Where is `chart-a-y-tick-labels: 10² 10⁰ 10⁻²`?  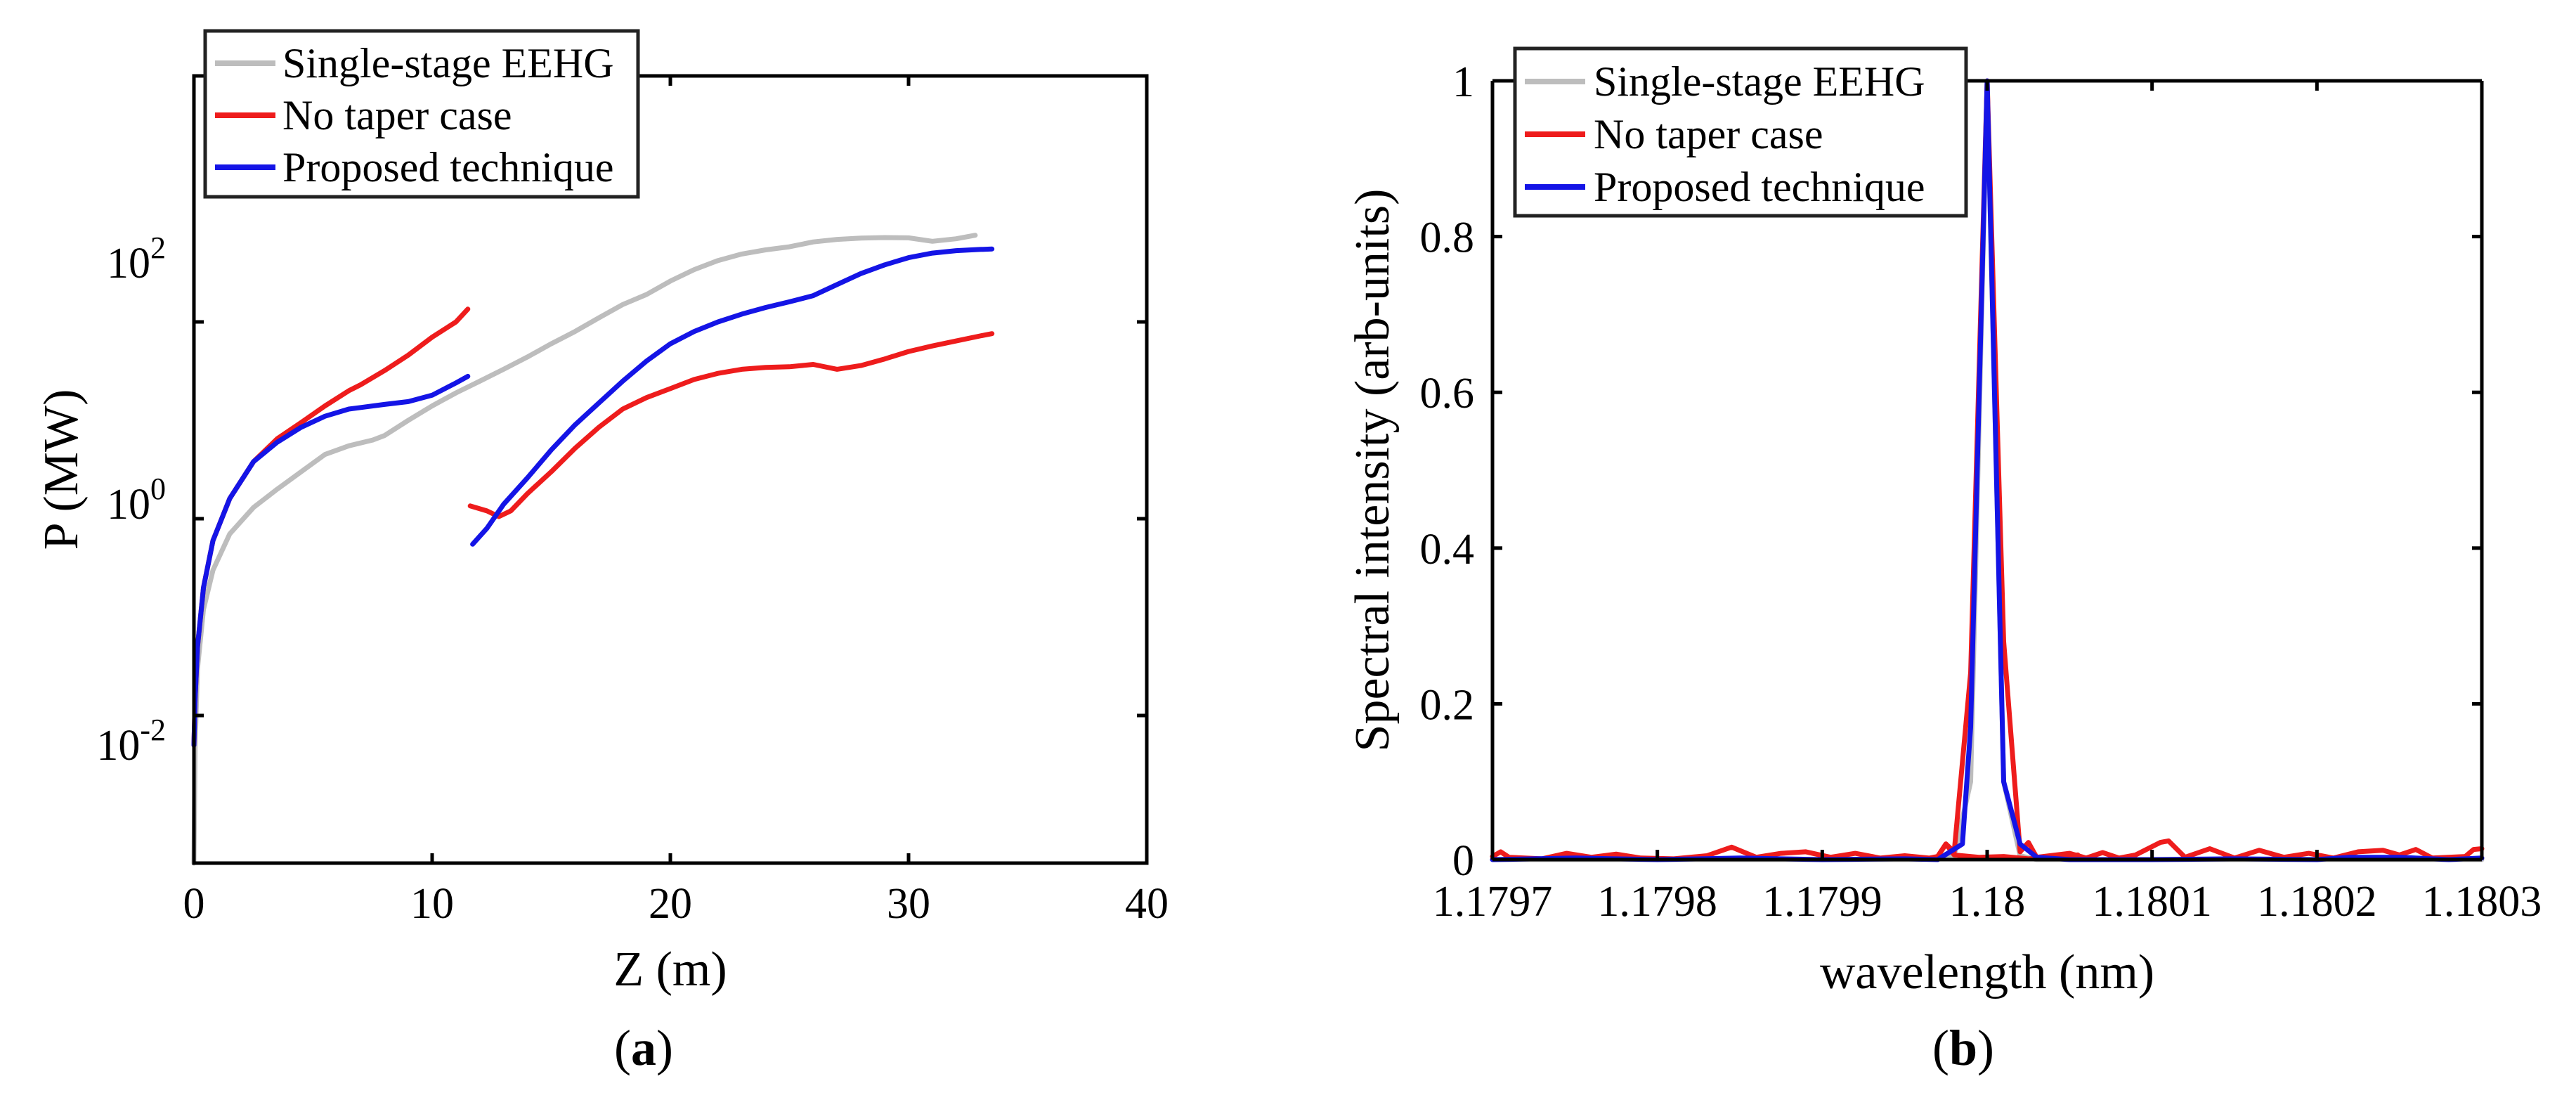
chart-a-y-tick-labels: 10² 10⁰ 10⁻² is located at coordinates (131, 500).